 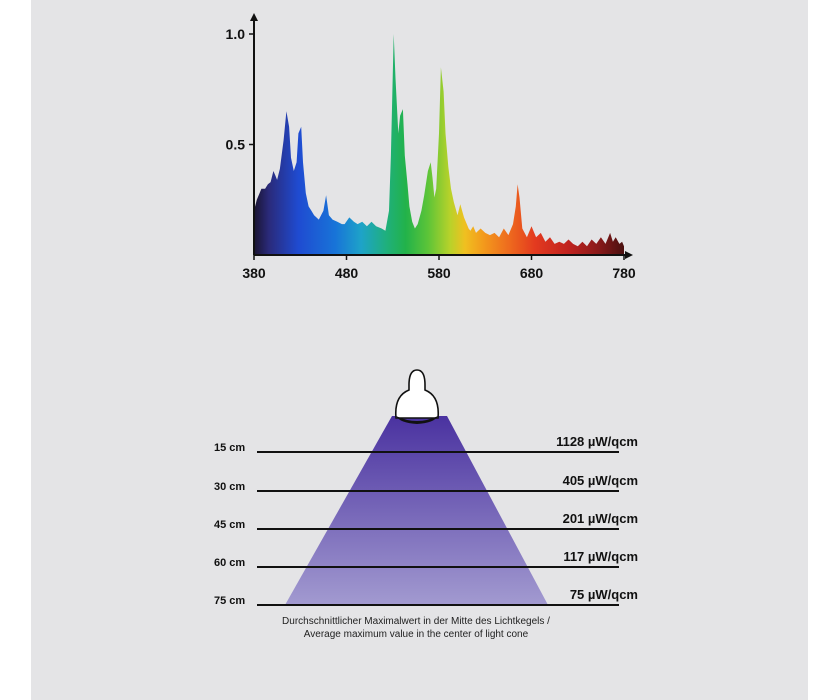 I want to click on distance-label: 60 cm, so click(x=229, y=563).